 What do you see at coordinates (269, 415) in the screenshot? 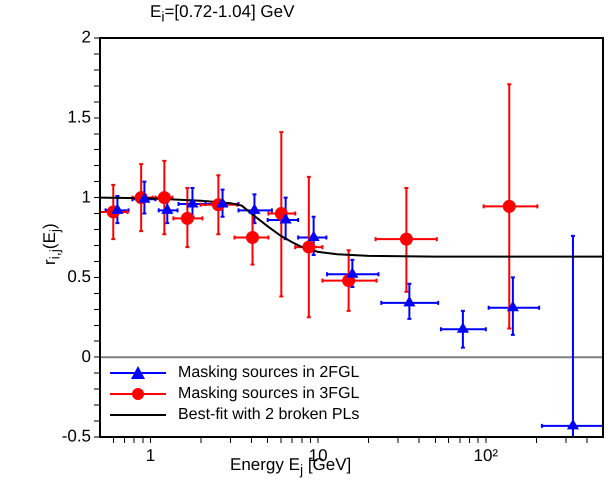
I see `legend-label: Best-fit with 2 broken PLs` at bounding box center [269, 415].